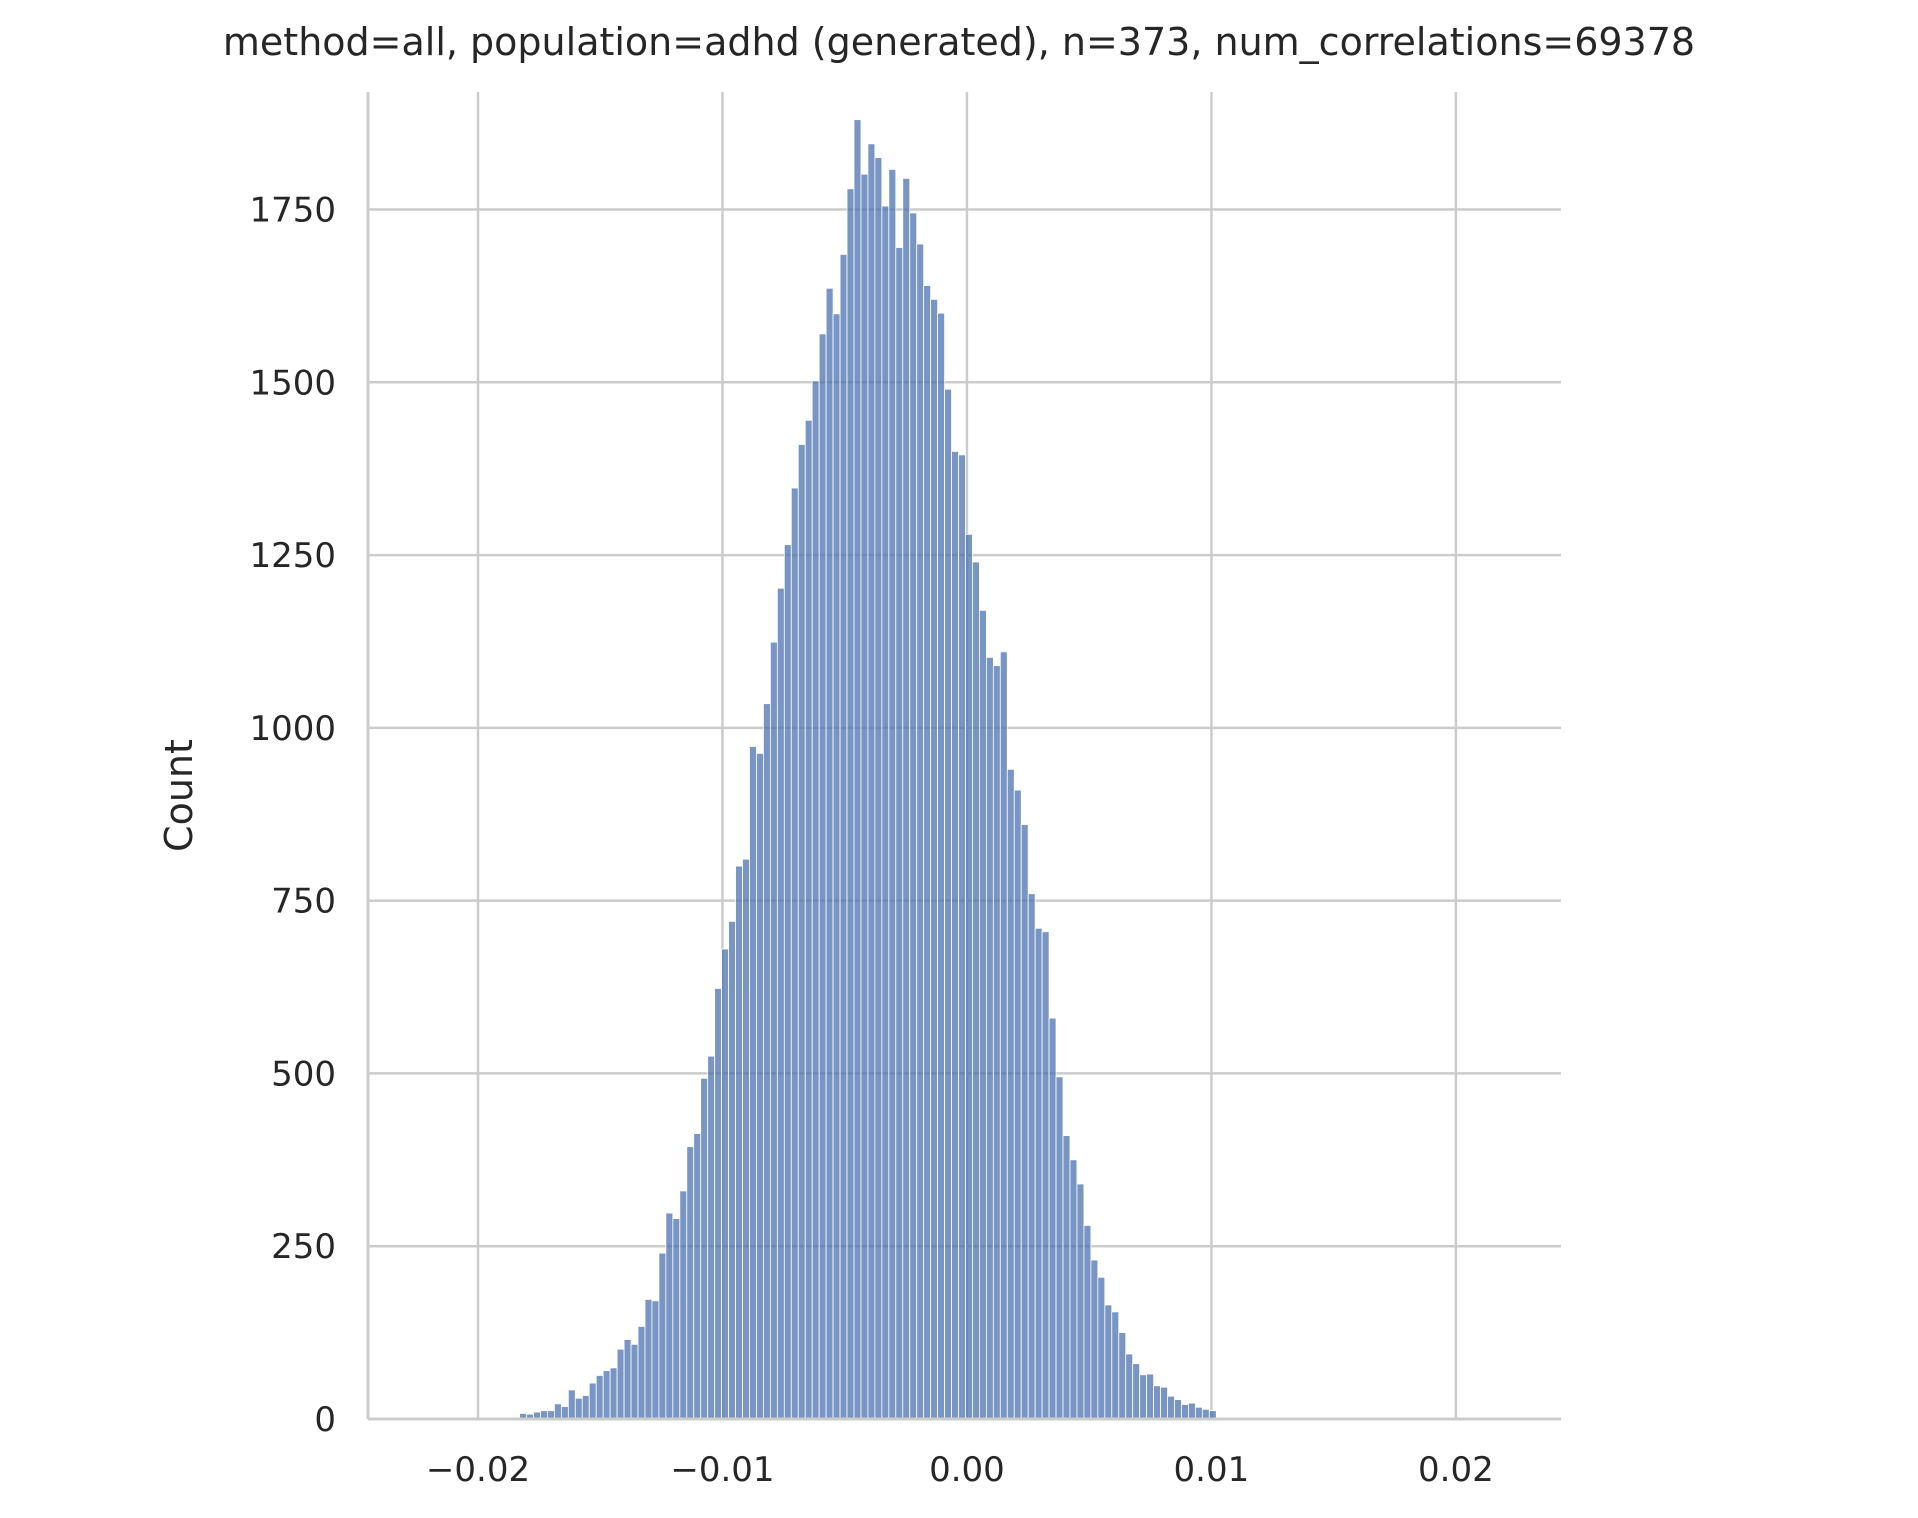 Image resolution: width=1918 pixels, height=1518 pixels. What do you see at coordinates (179, 795) in the screenshot?
I see `y-axis-label: Count` at bounding box center [179, 795].